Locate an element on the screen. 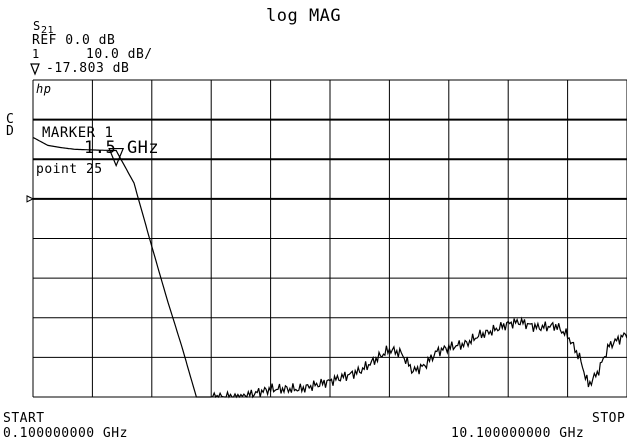 This screenshot has width=627, height=444. start-label: START is located at coordinates (24, 418).